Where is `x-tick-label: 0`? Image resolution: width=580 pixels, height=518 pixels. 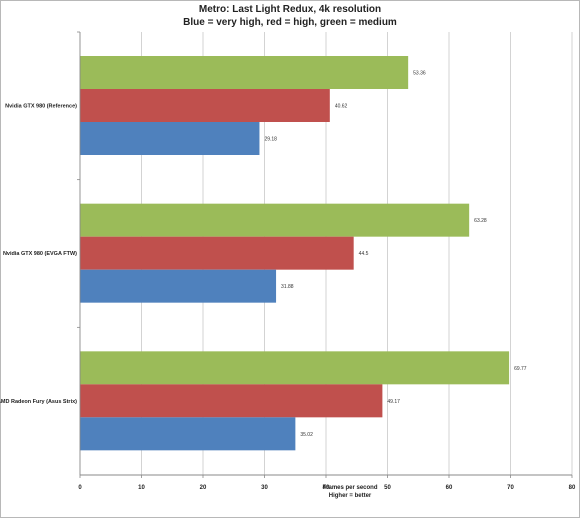
x-tick-label: 0 is located at coordinates (80, 488).